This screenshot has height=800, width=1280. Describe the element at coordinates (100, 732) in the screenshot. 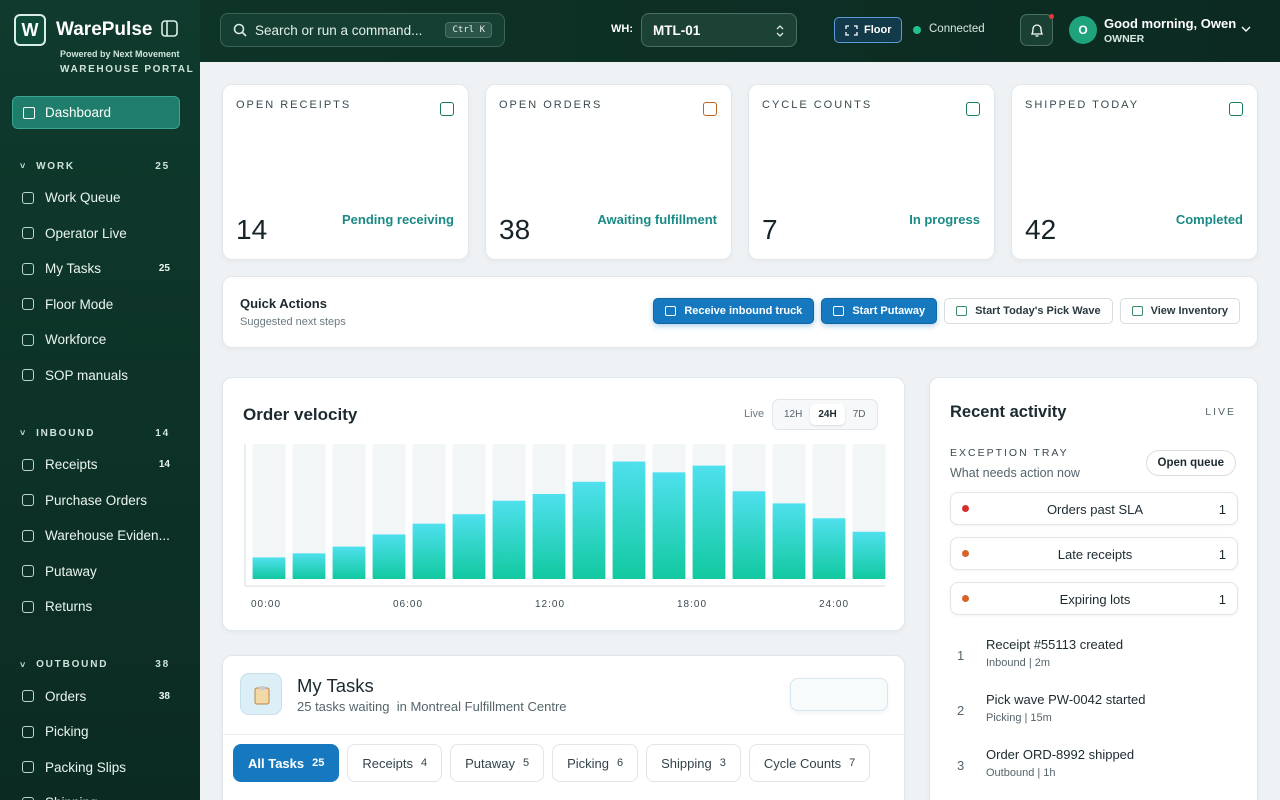

I see `nav-item: Picking` at that location.